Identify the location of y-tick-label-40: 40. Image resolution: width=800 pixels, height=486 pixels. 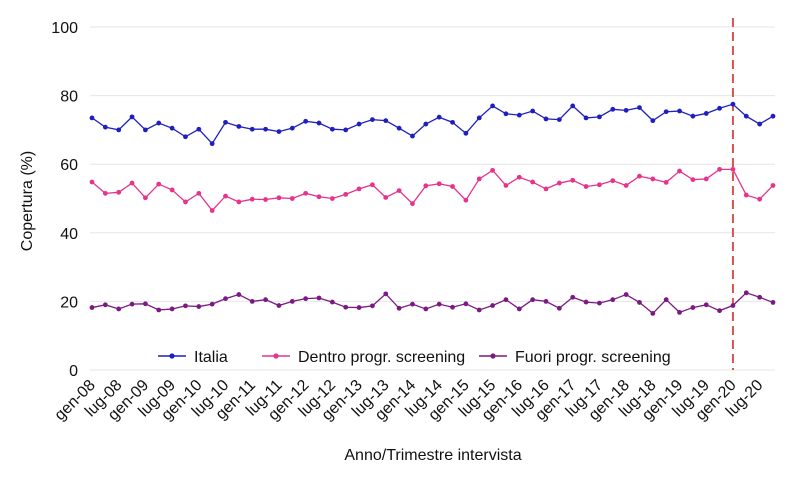
(69, 234).